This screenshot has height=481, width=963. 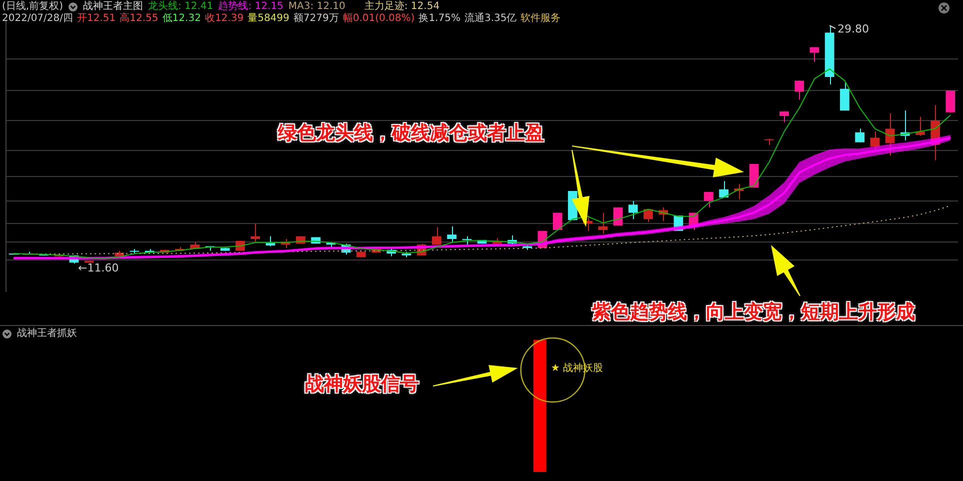 I want to click on annotation: 量58499, so click(x=269, y=19).